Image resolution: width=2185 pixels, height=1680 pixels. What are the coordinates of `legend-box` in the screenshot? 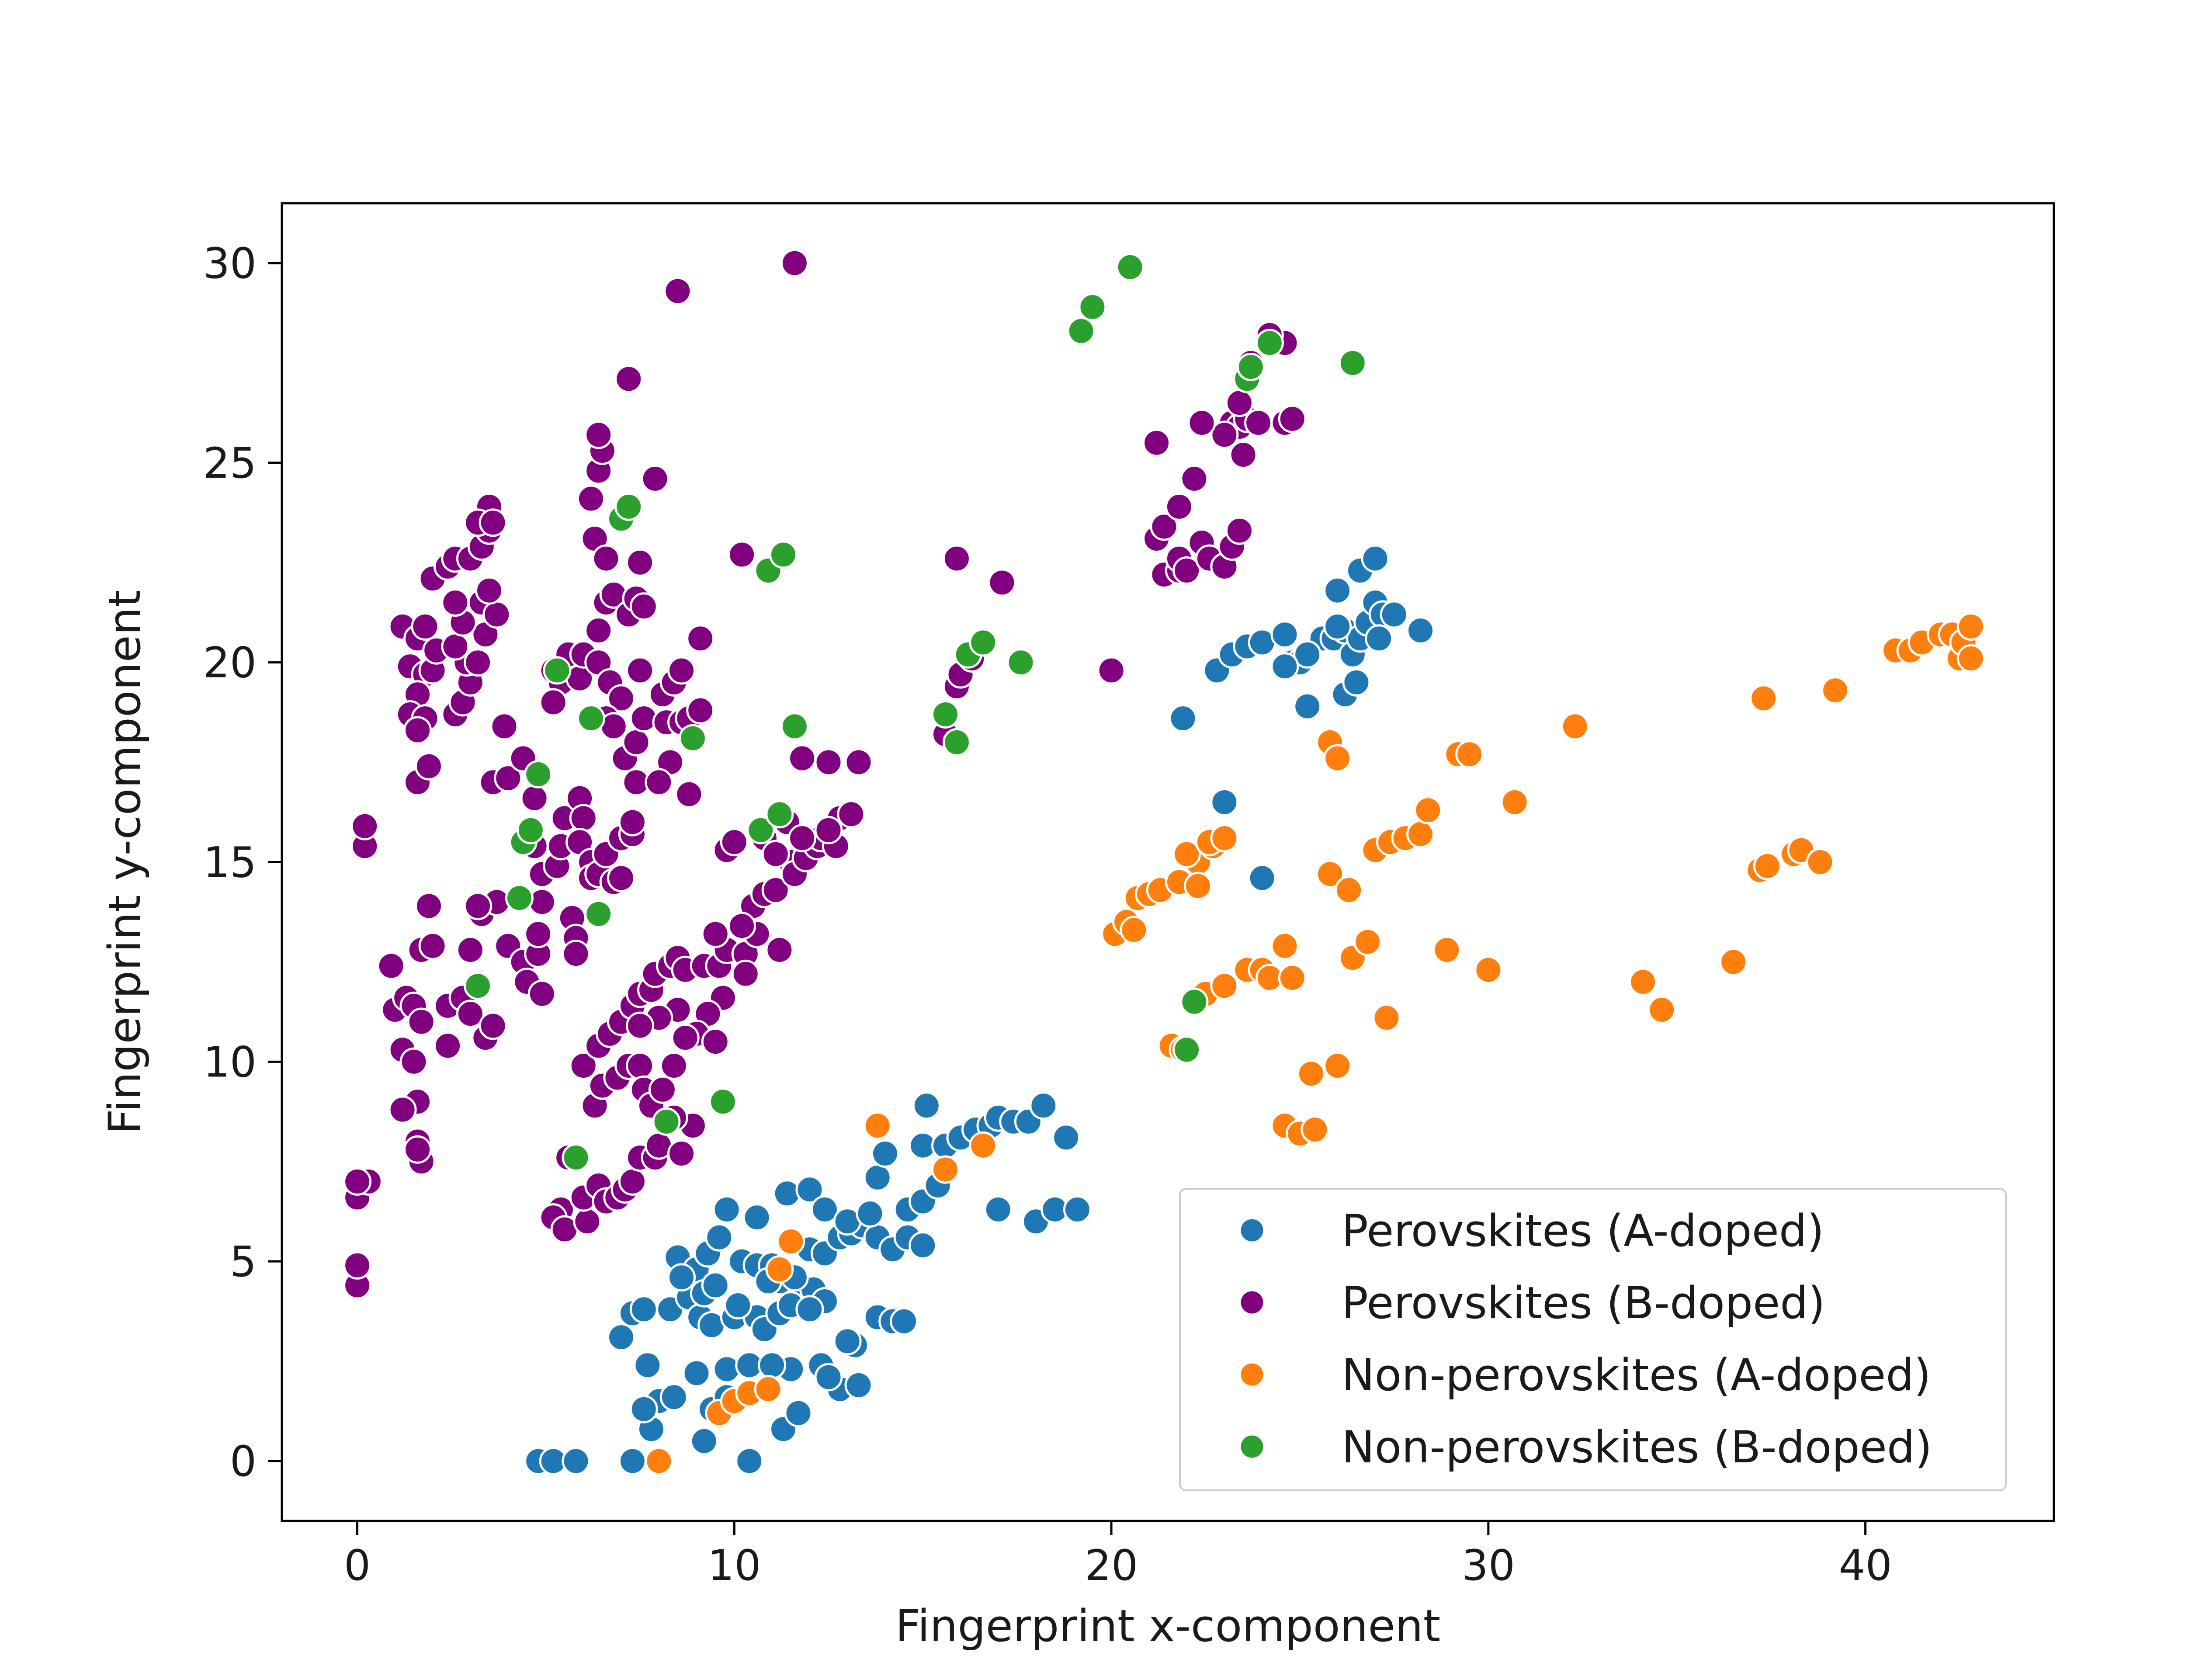 It's located at (1593, 1339).